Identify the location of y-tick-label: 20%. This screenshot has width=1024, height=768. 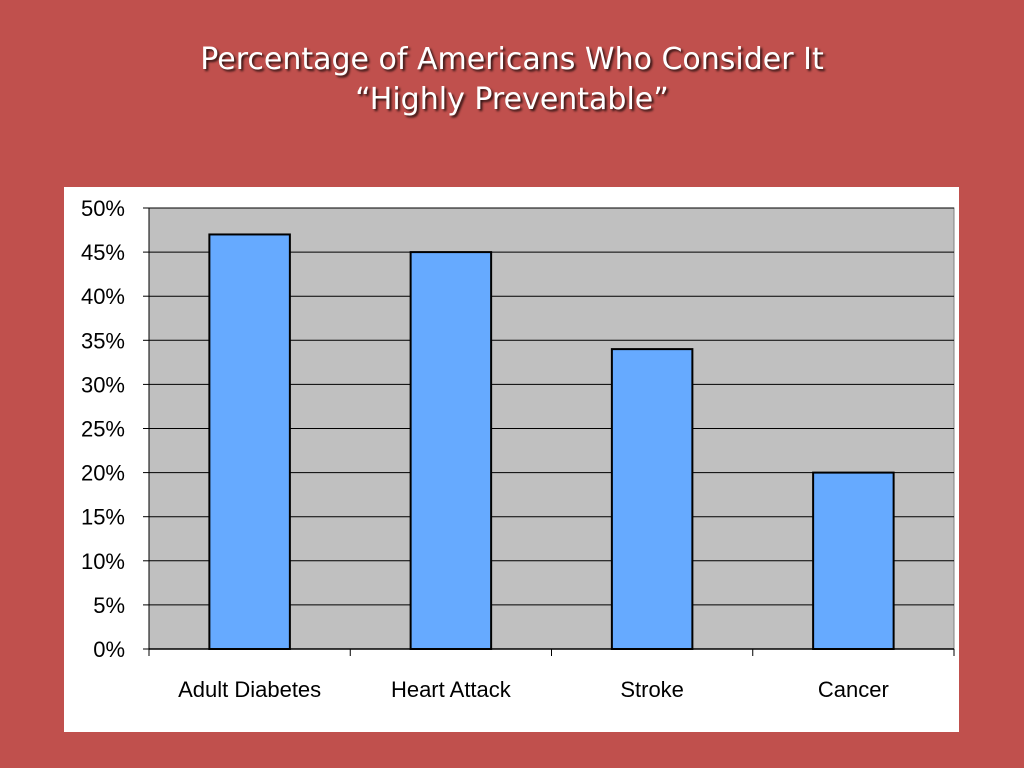
(103, 473).